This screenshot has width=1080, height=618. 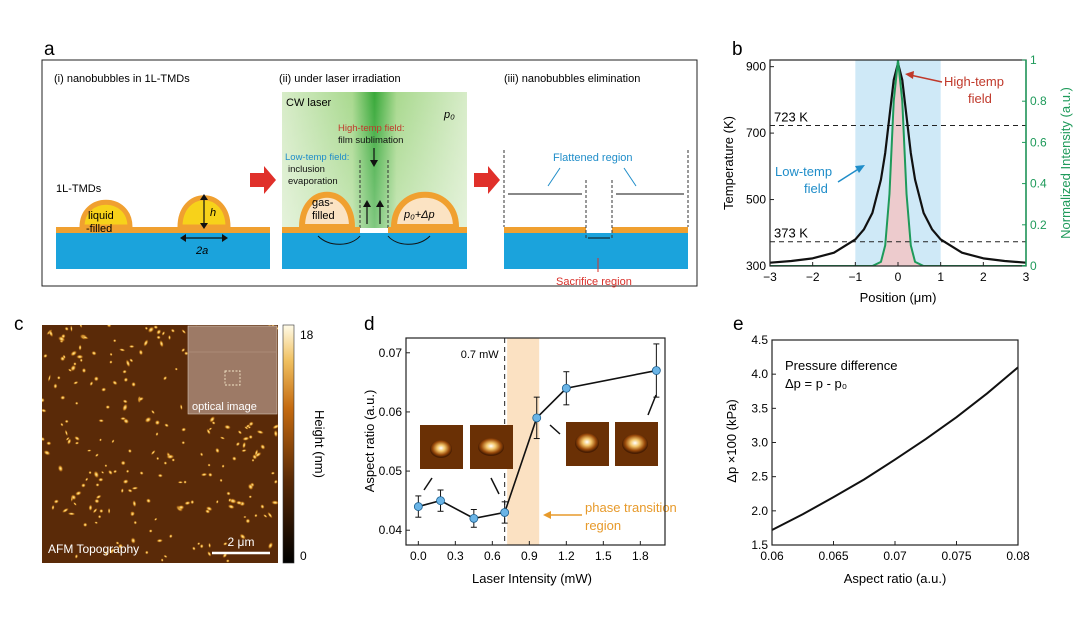 I want to click on transition-label-2: region, so click(x=603, y=525).